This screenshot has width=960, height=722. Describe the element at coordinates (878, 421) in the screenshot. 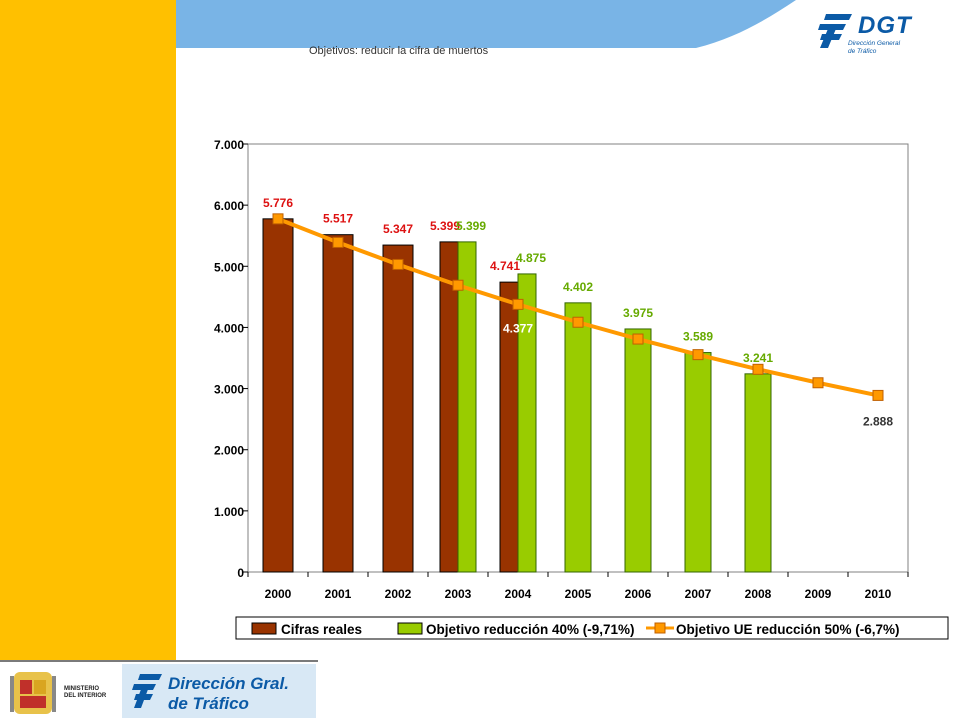

I see `data-label-objetivo-ue: 2.888` at that location.